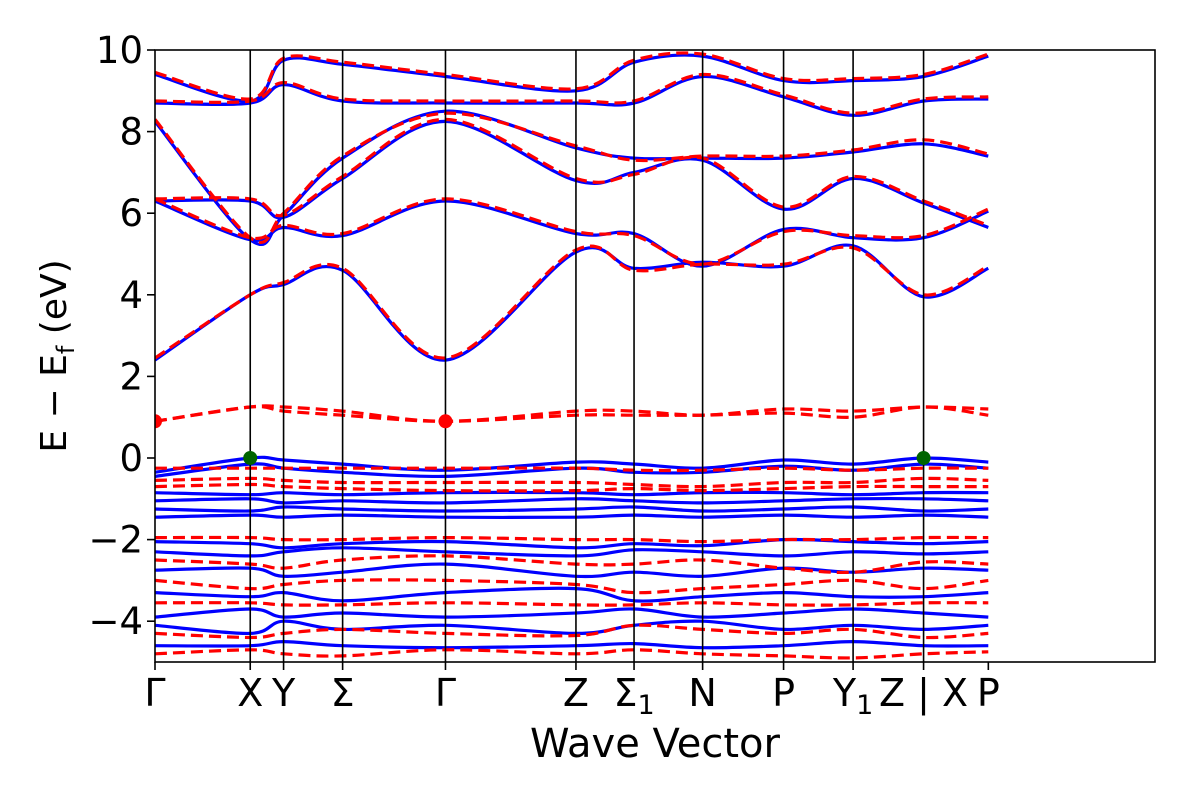  What do you see at coordinates (852, 696) in the screenshot?
I see `x-tick-label: Y1` at bounding box center [852, 696].